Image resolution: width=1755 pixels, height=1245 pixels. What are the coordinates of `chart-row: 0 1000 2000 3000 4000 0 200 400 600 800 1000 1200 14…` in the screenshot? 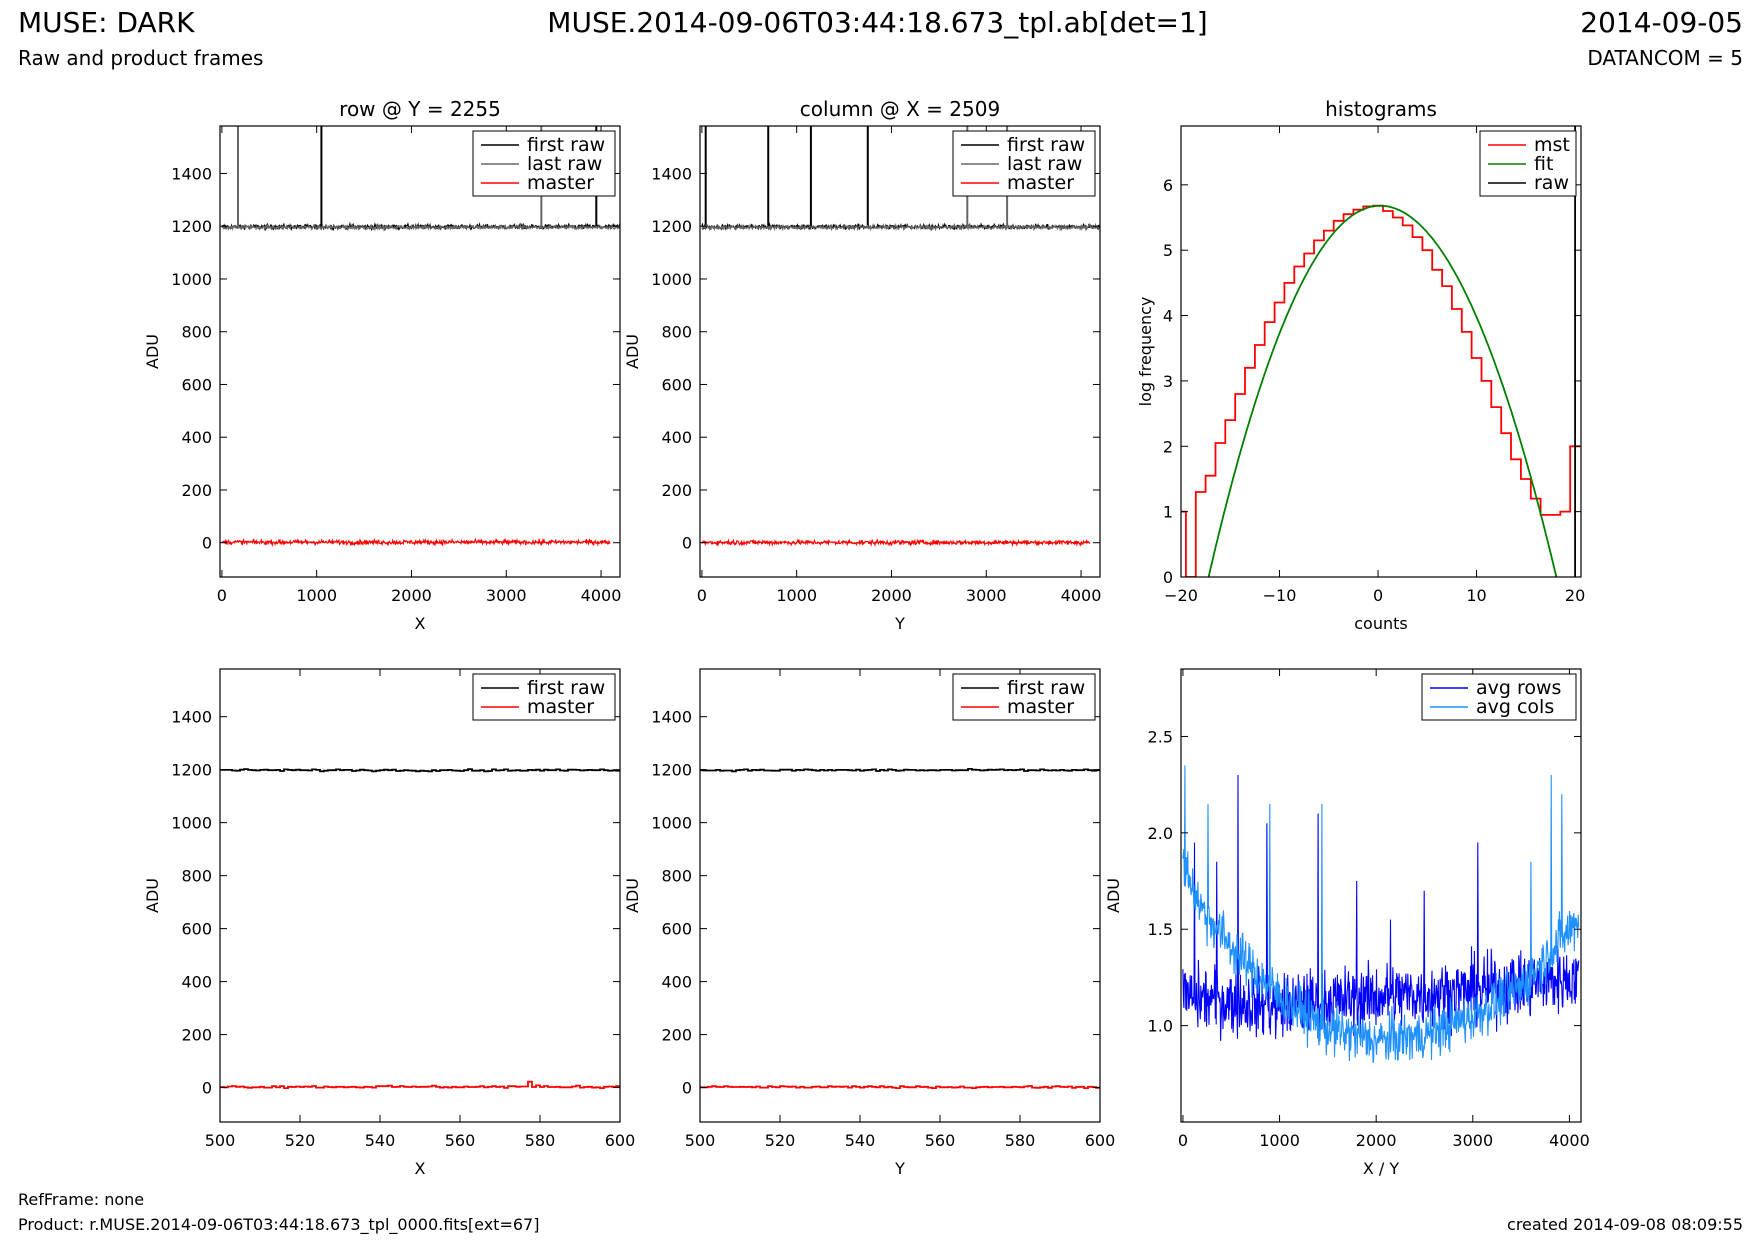 It's located at (382, 365).